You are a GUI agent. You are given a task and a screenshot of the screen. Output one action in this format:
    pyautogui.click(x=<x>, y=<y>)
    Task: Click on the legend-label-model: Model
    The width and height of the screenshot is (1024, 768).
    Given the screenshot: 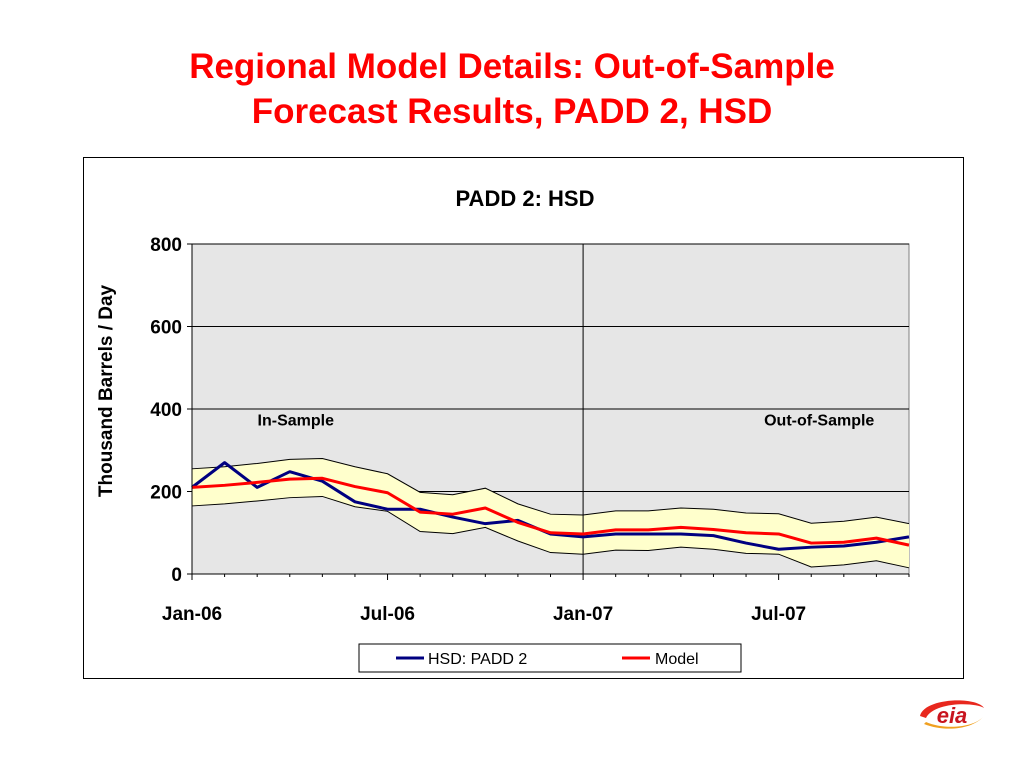 What is the action you would take?
    pyautogui.click(x=677, y=659)
    